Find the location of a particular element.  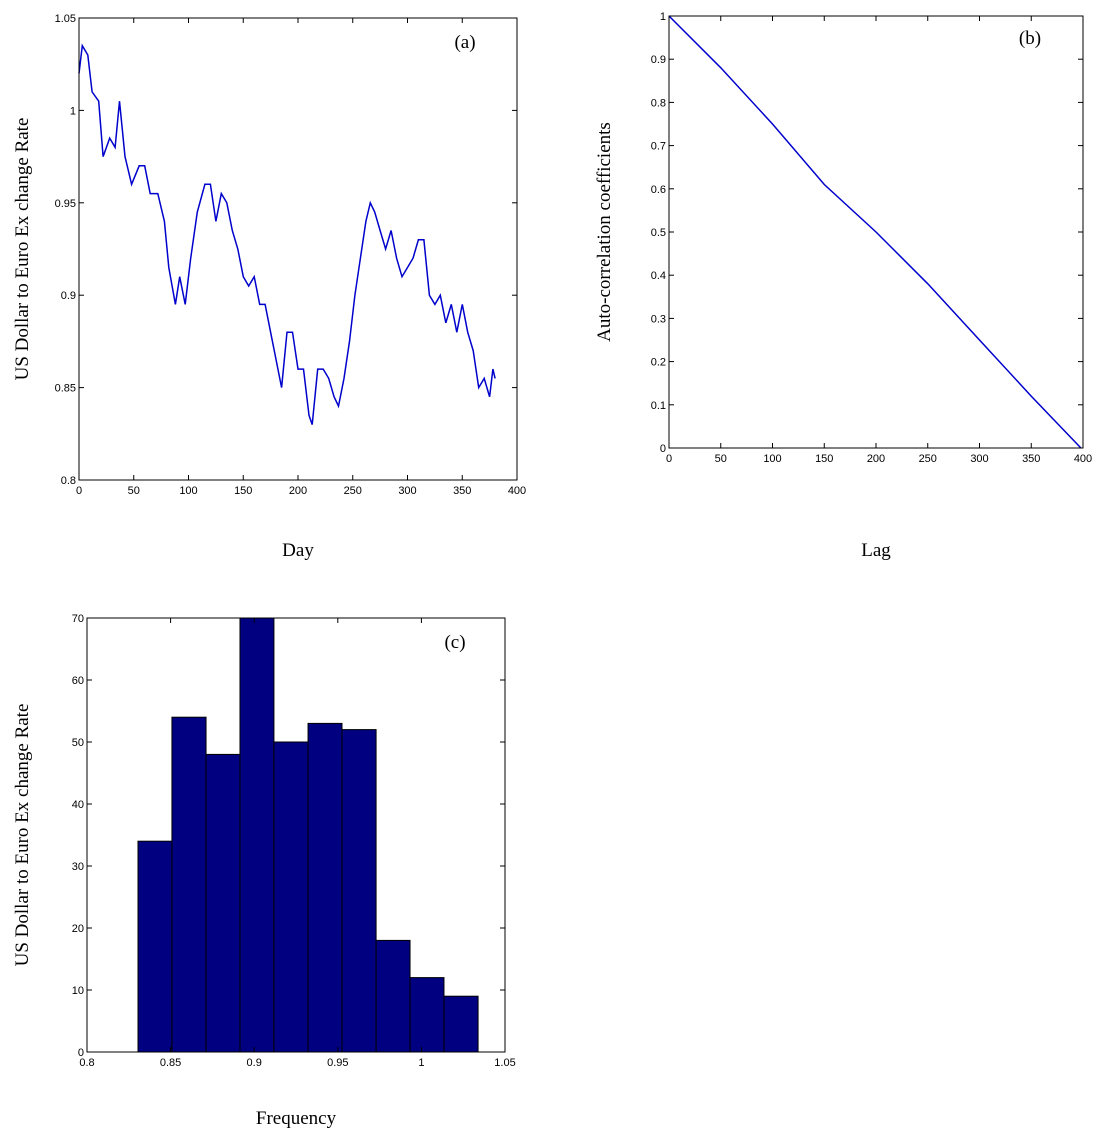

y-tick-label: 40 is located at coordinates (78, 805).